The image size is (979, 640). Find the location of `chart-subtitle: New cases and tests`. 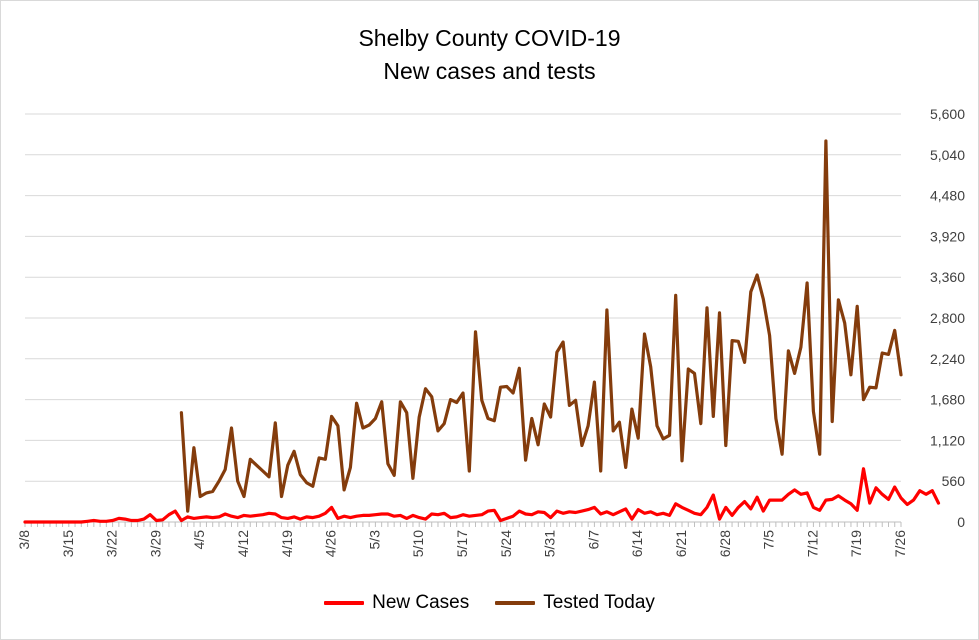

chart-subtitle: New cases and tests is located at coordinates (489, 71).